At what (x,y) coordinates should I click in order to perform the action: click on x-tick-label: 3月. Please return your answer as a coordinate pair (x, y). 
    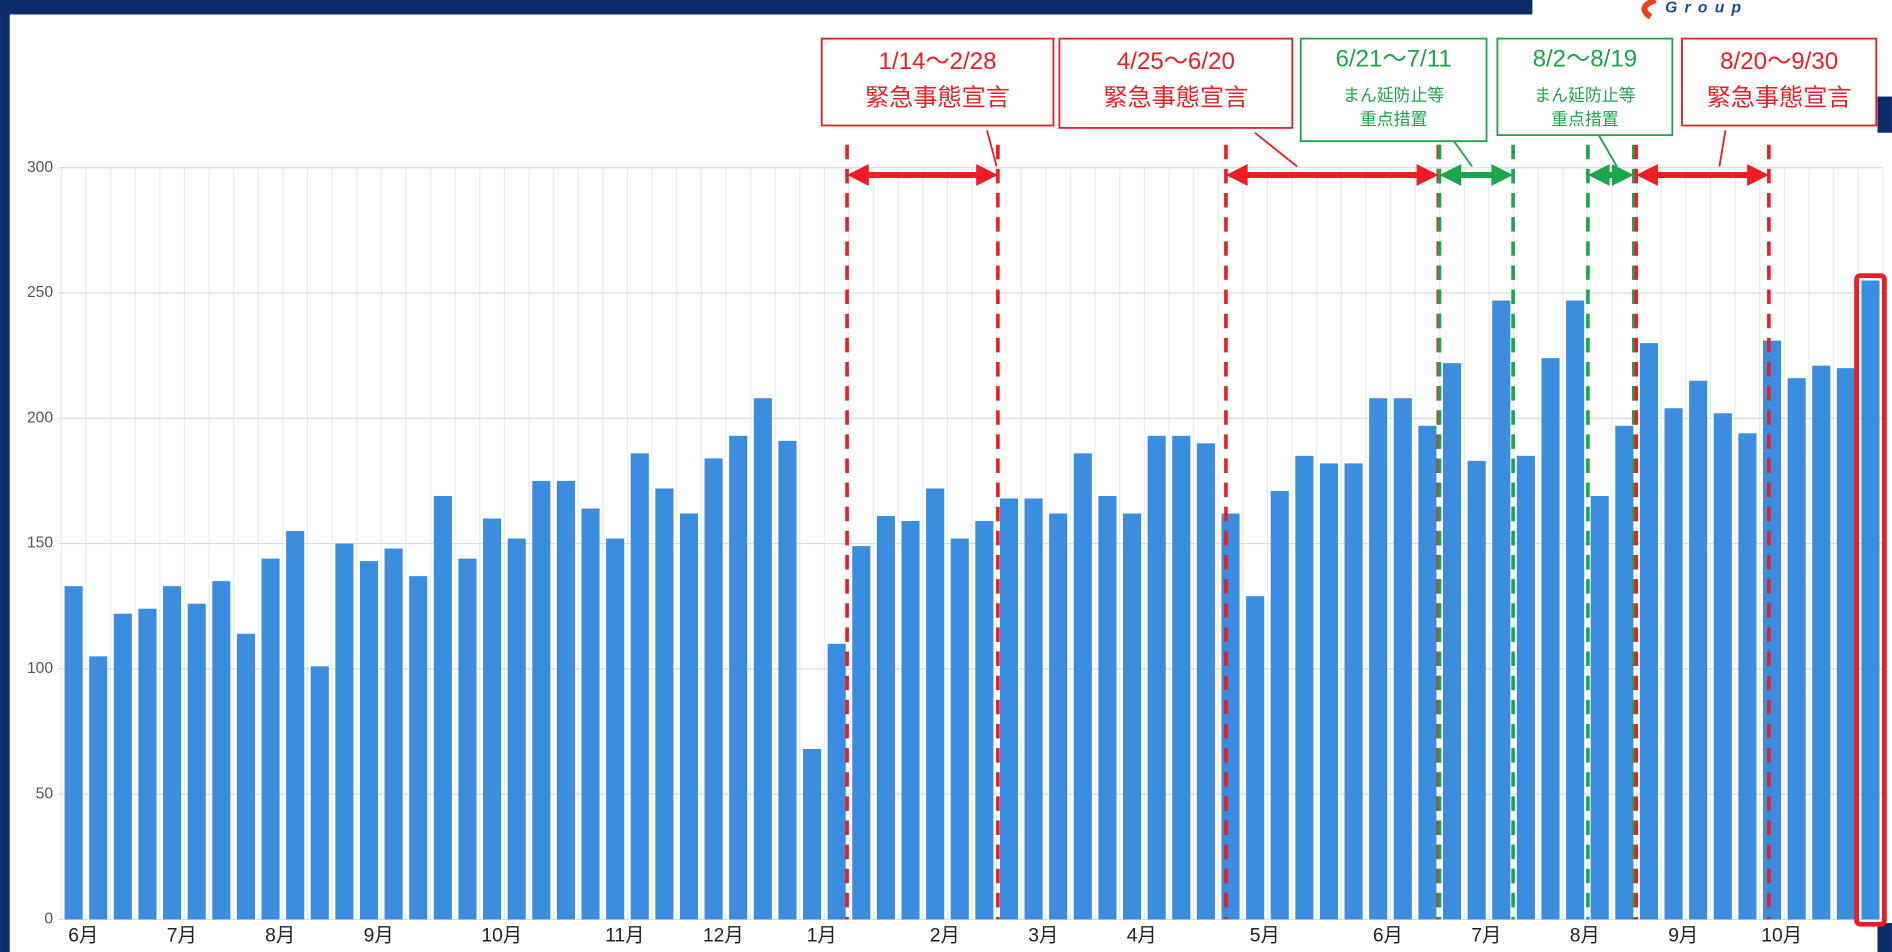
    Looking at the image, I should click on (1043, 935).